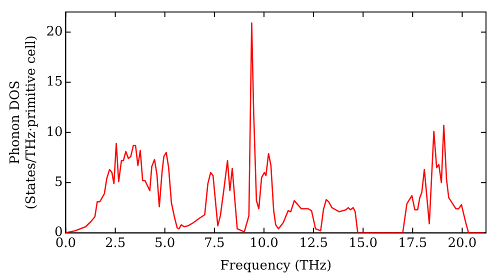 This screenshot has height=280, width=500. What do you see at coordinates (276, 266) in the screenshot?
I see `x-axis-title: Frequency (THz)` at bounding box center [276, 266].